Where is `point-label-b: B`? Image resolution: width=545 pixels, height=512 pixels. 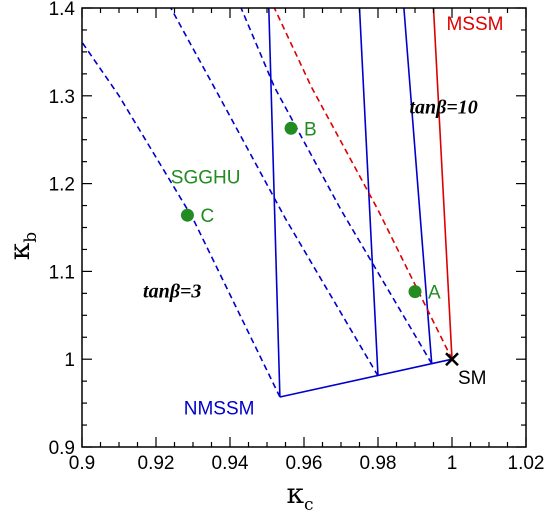
point-label-b: B is located at coordinates (310, 129).